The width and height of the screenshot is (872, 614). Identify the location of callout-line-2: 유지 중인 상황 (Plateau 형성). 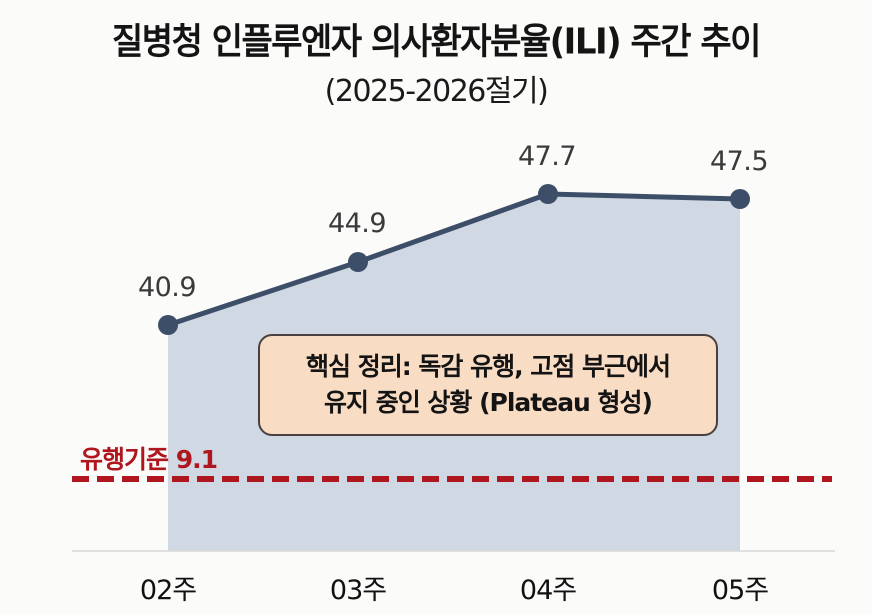
(488, 402).